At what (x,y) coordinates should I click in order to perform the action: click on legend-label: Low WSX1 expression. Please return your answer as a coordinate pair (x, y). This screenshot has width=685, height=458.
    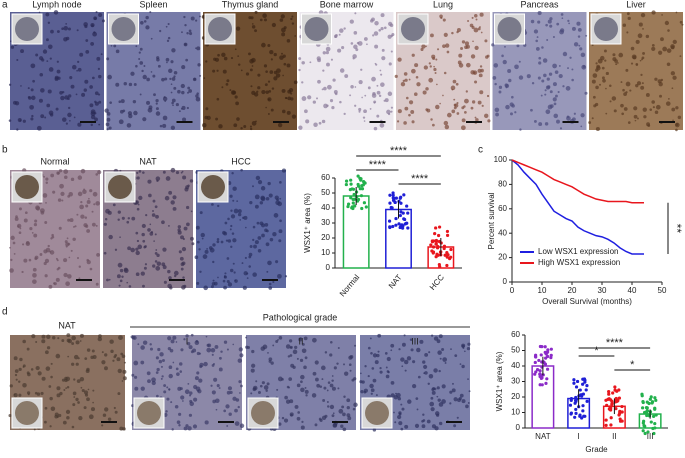
    Looking at the image, I should click on (578, 251).